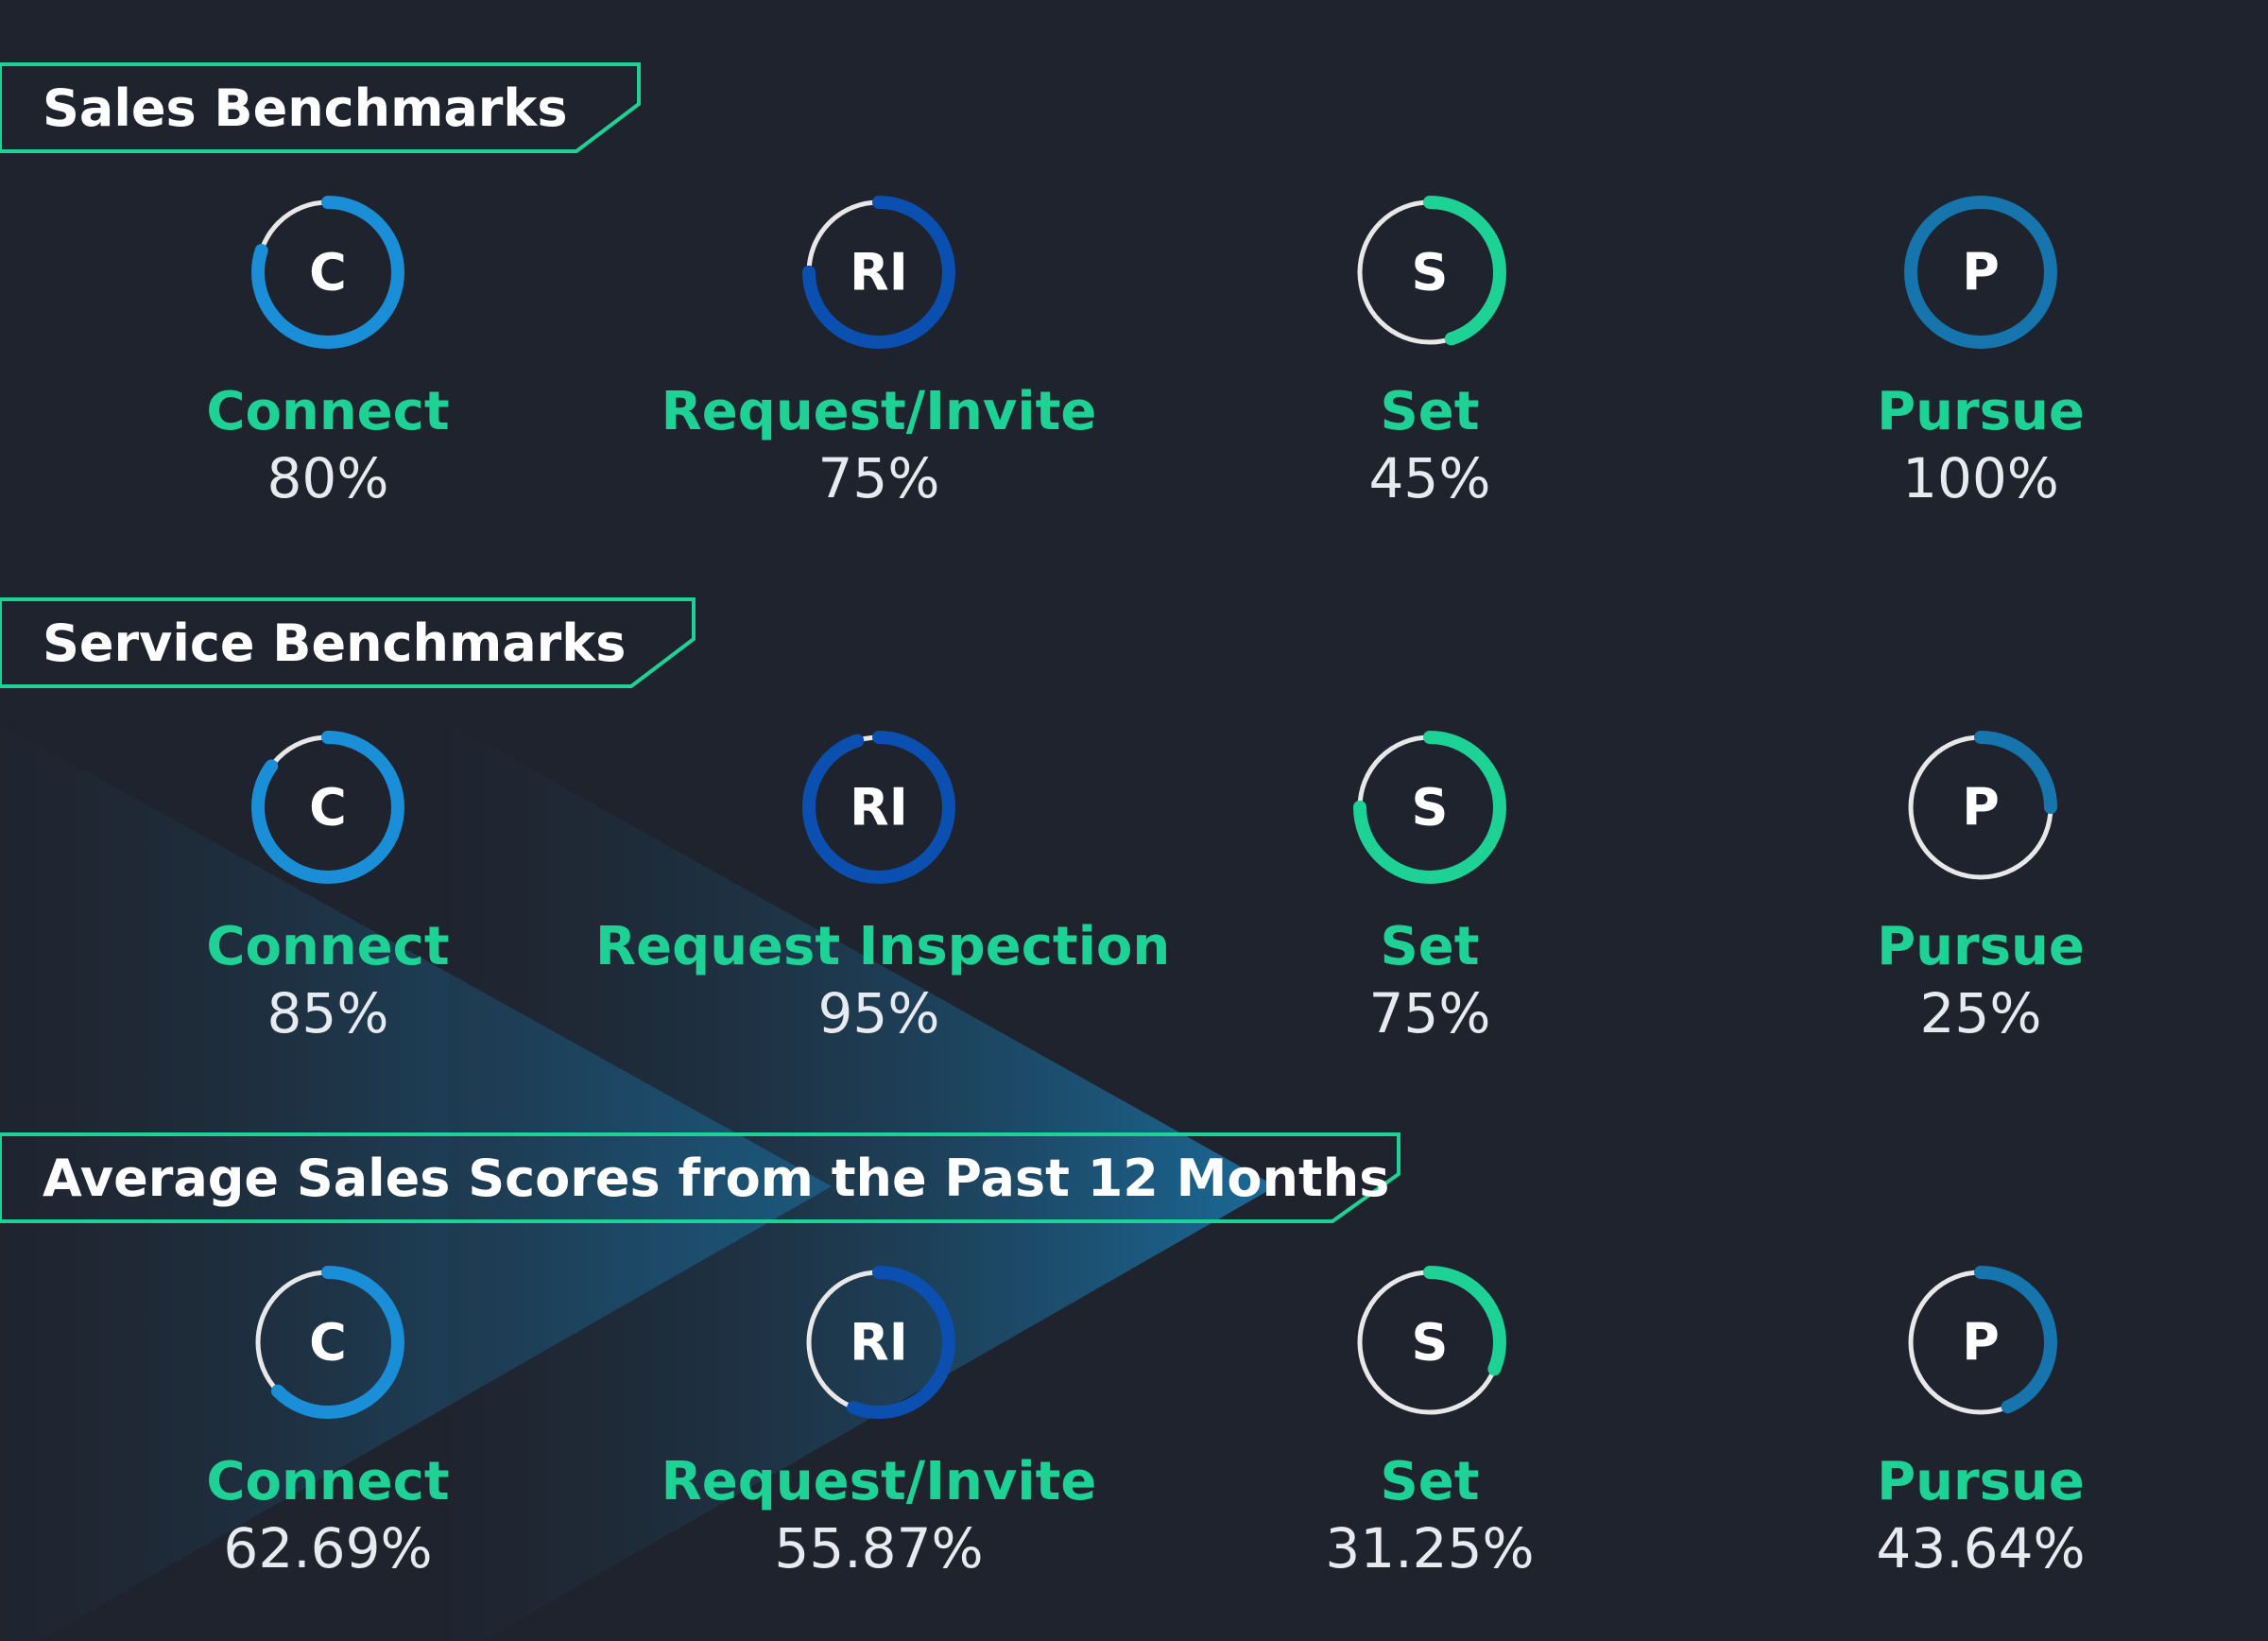 The image size is (2268, 1641). Describe the element at coordinates (1429, 353) in the screenshot. I see `metric-tile: S Set 45%` at that location.